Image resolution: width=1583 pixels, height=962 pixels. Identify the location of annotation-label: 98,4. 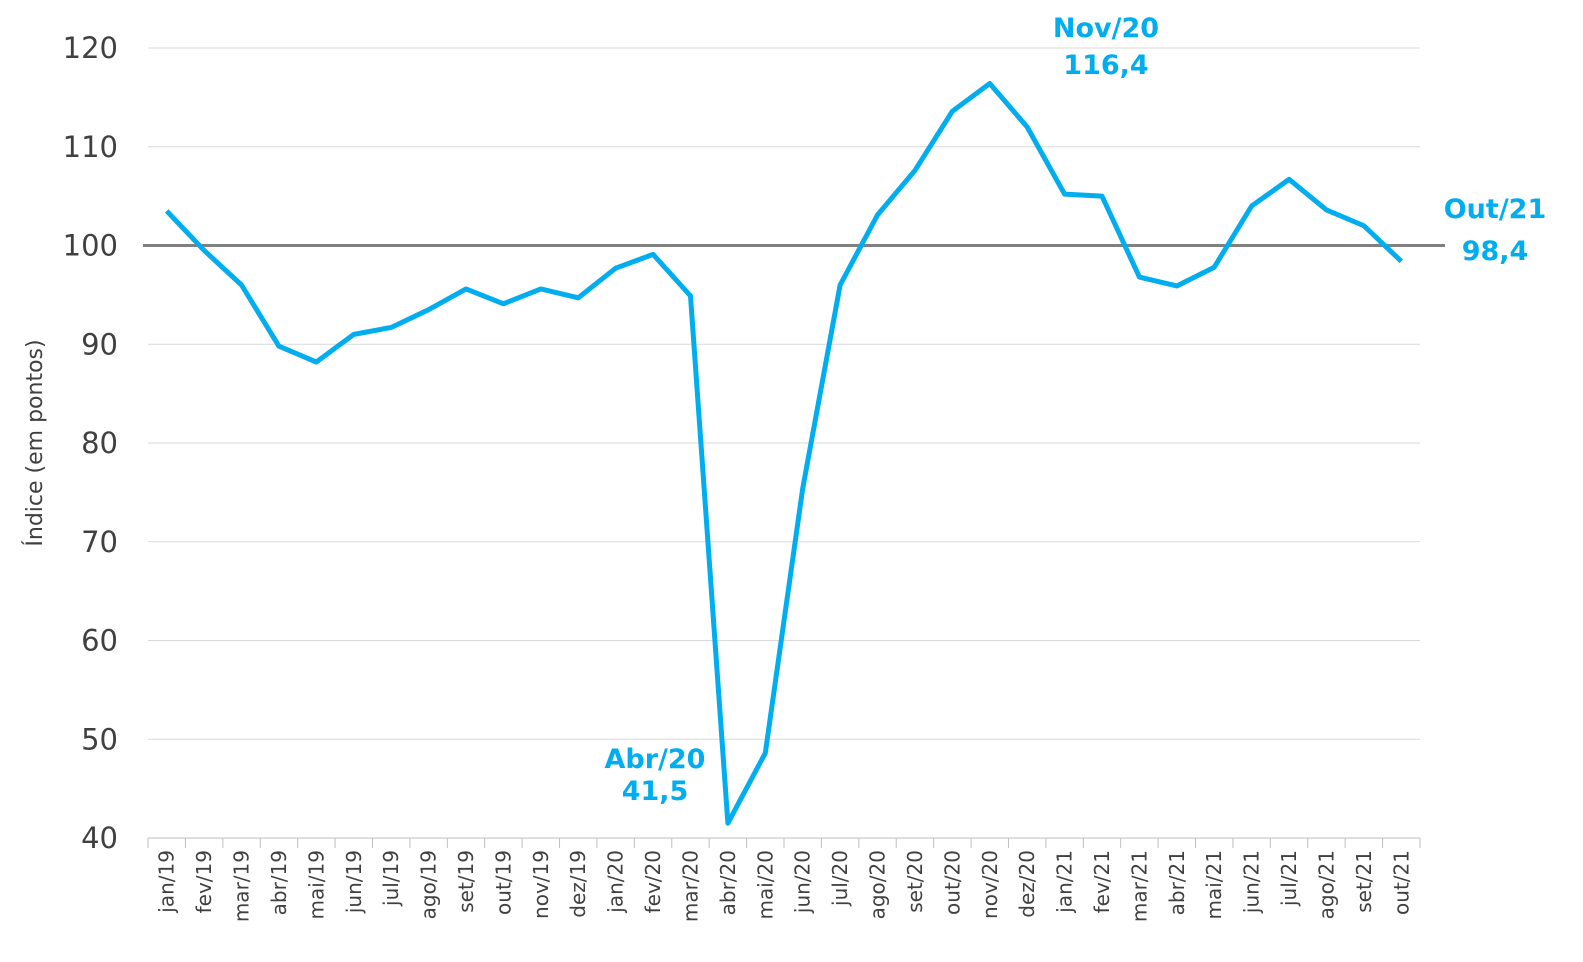
(1495, 251).